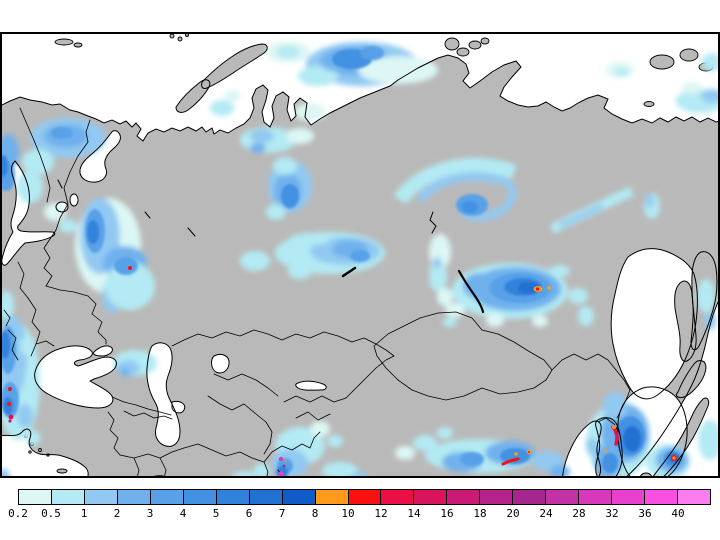  Describe the element at coordinates (414, 513) in the screenshot. I see `colorbar-tick-label: 14` at that location.